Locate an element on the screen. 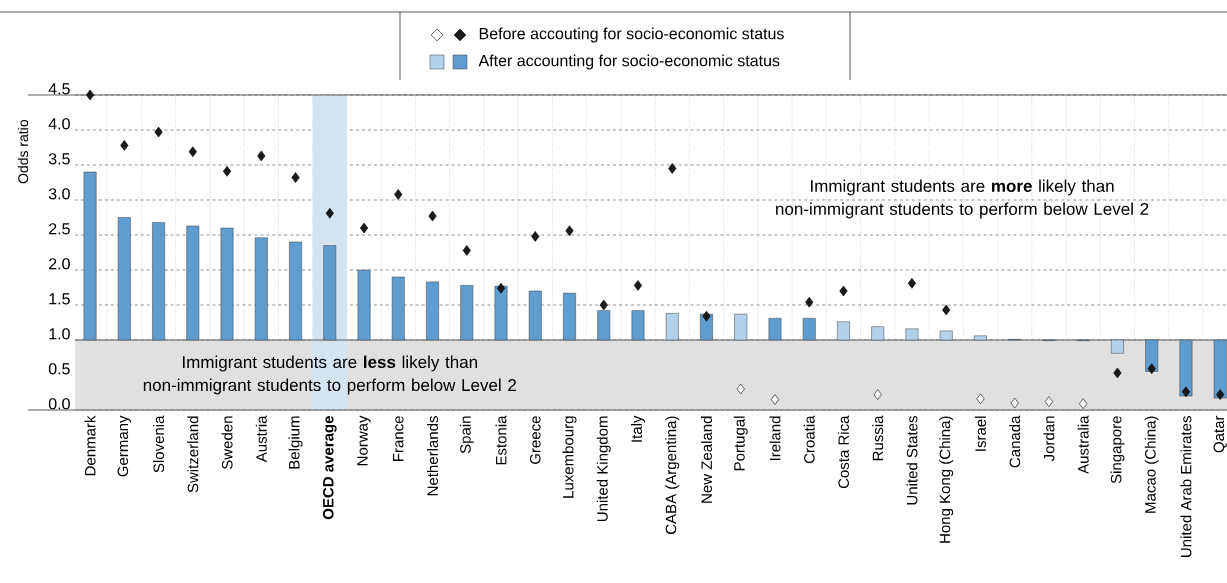  x-tick-label: Greece is located at coordinates (535, 440).